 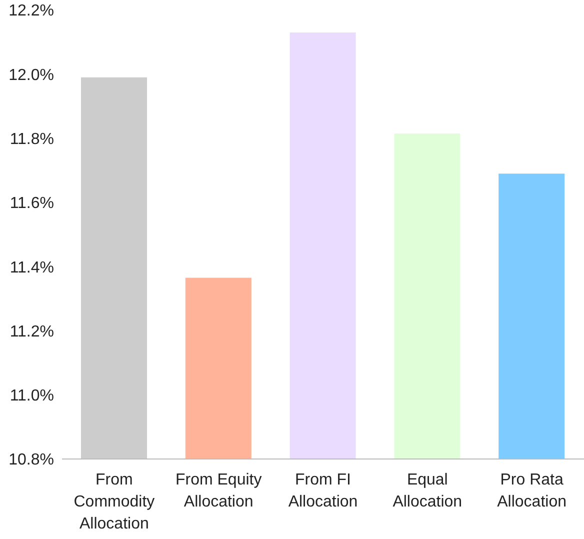 I want to click on x-tick-label: From FI Allocation, so click(x=323, y=490).